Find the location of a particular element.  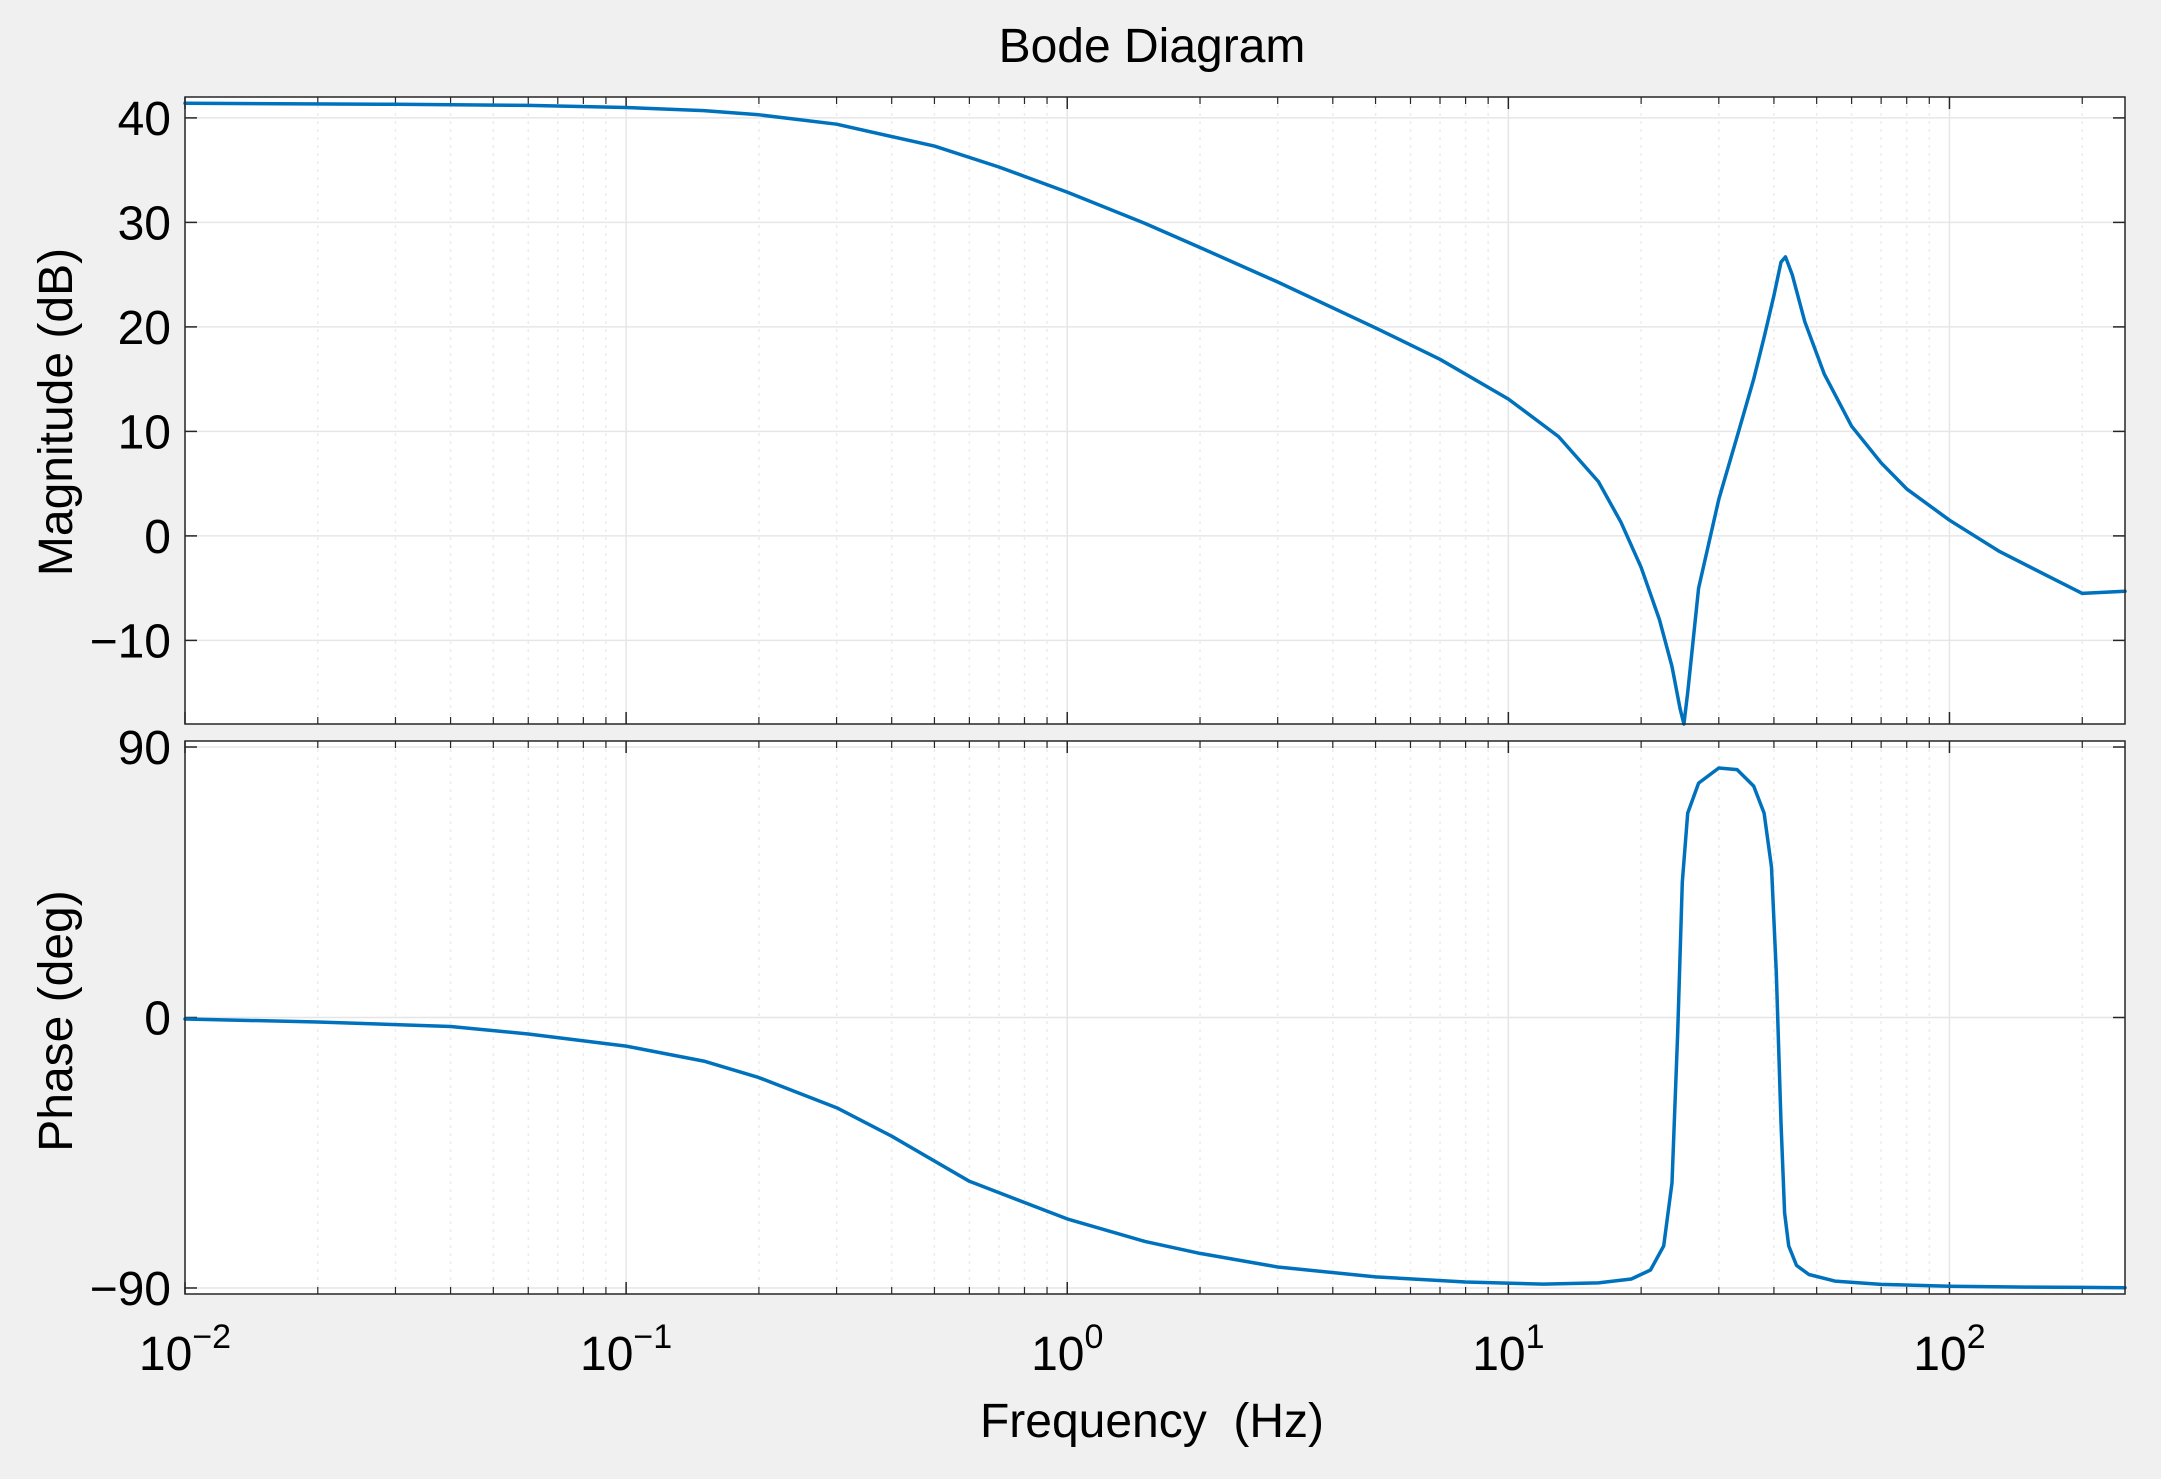

phase-y-tick-label: 90 is located at coordinates (144, 748).